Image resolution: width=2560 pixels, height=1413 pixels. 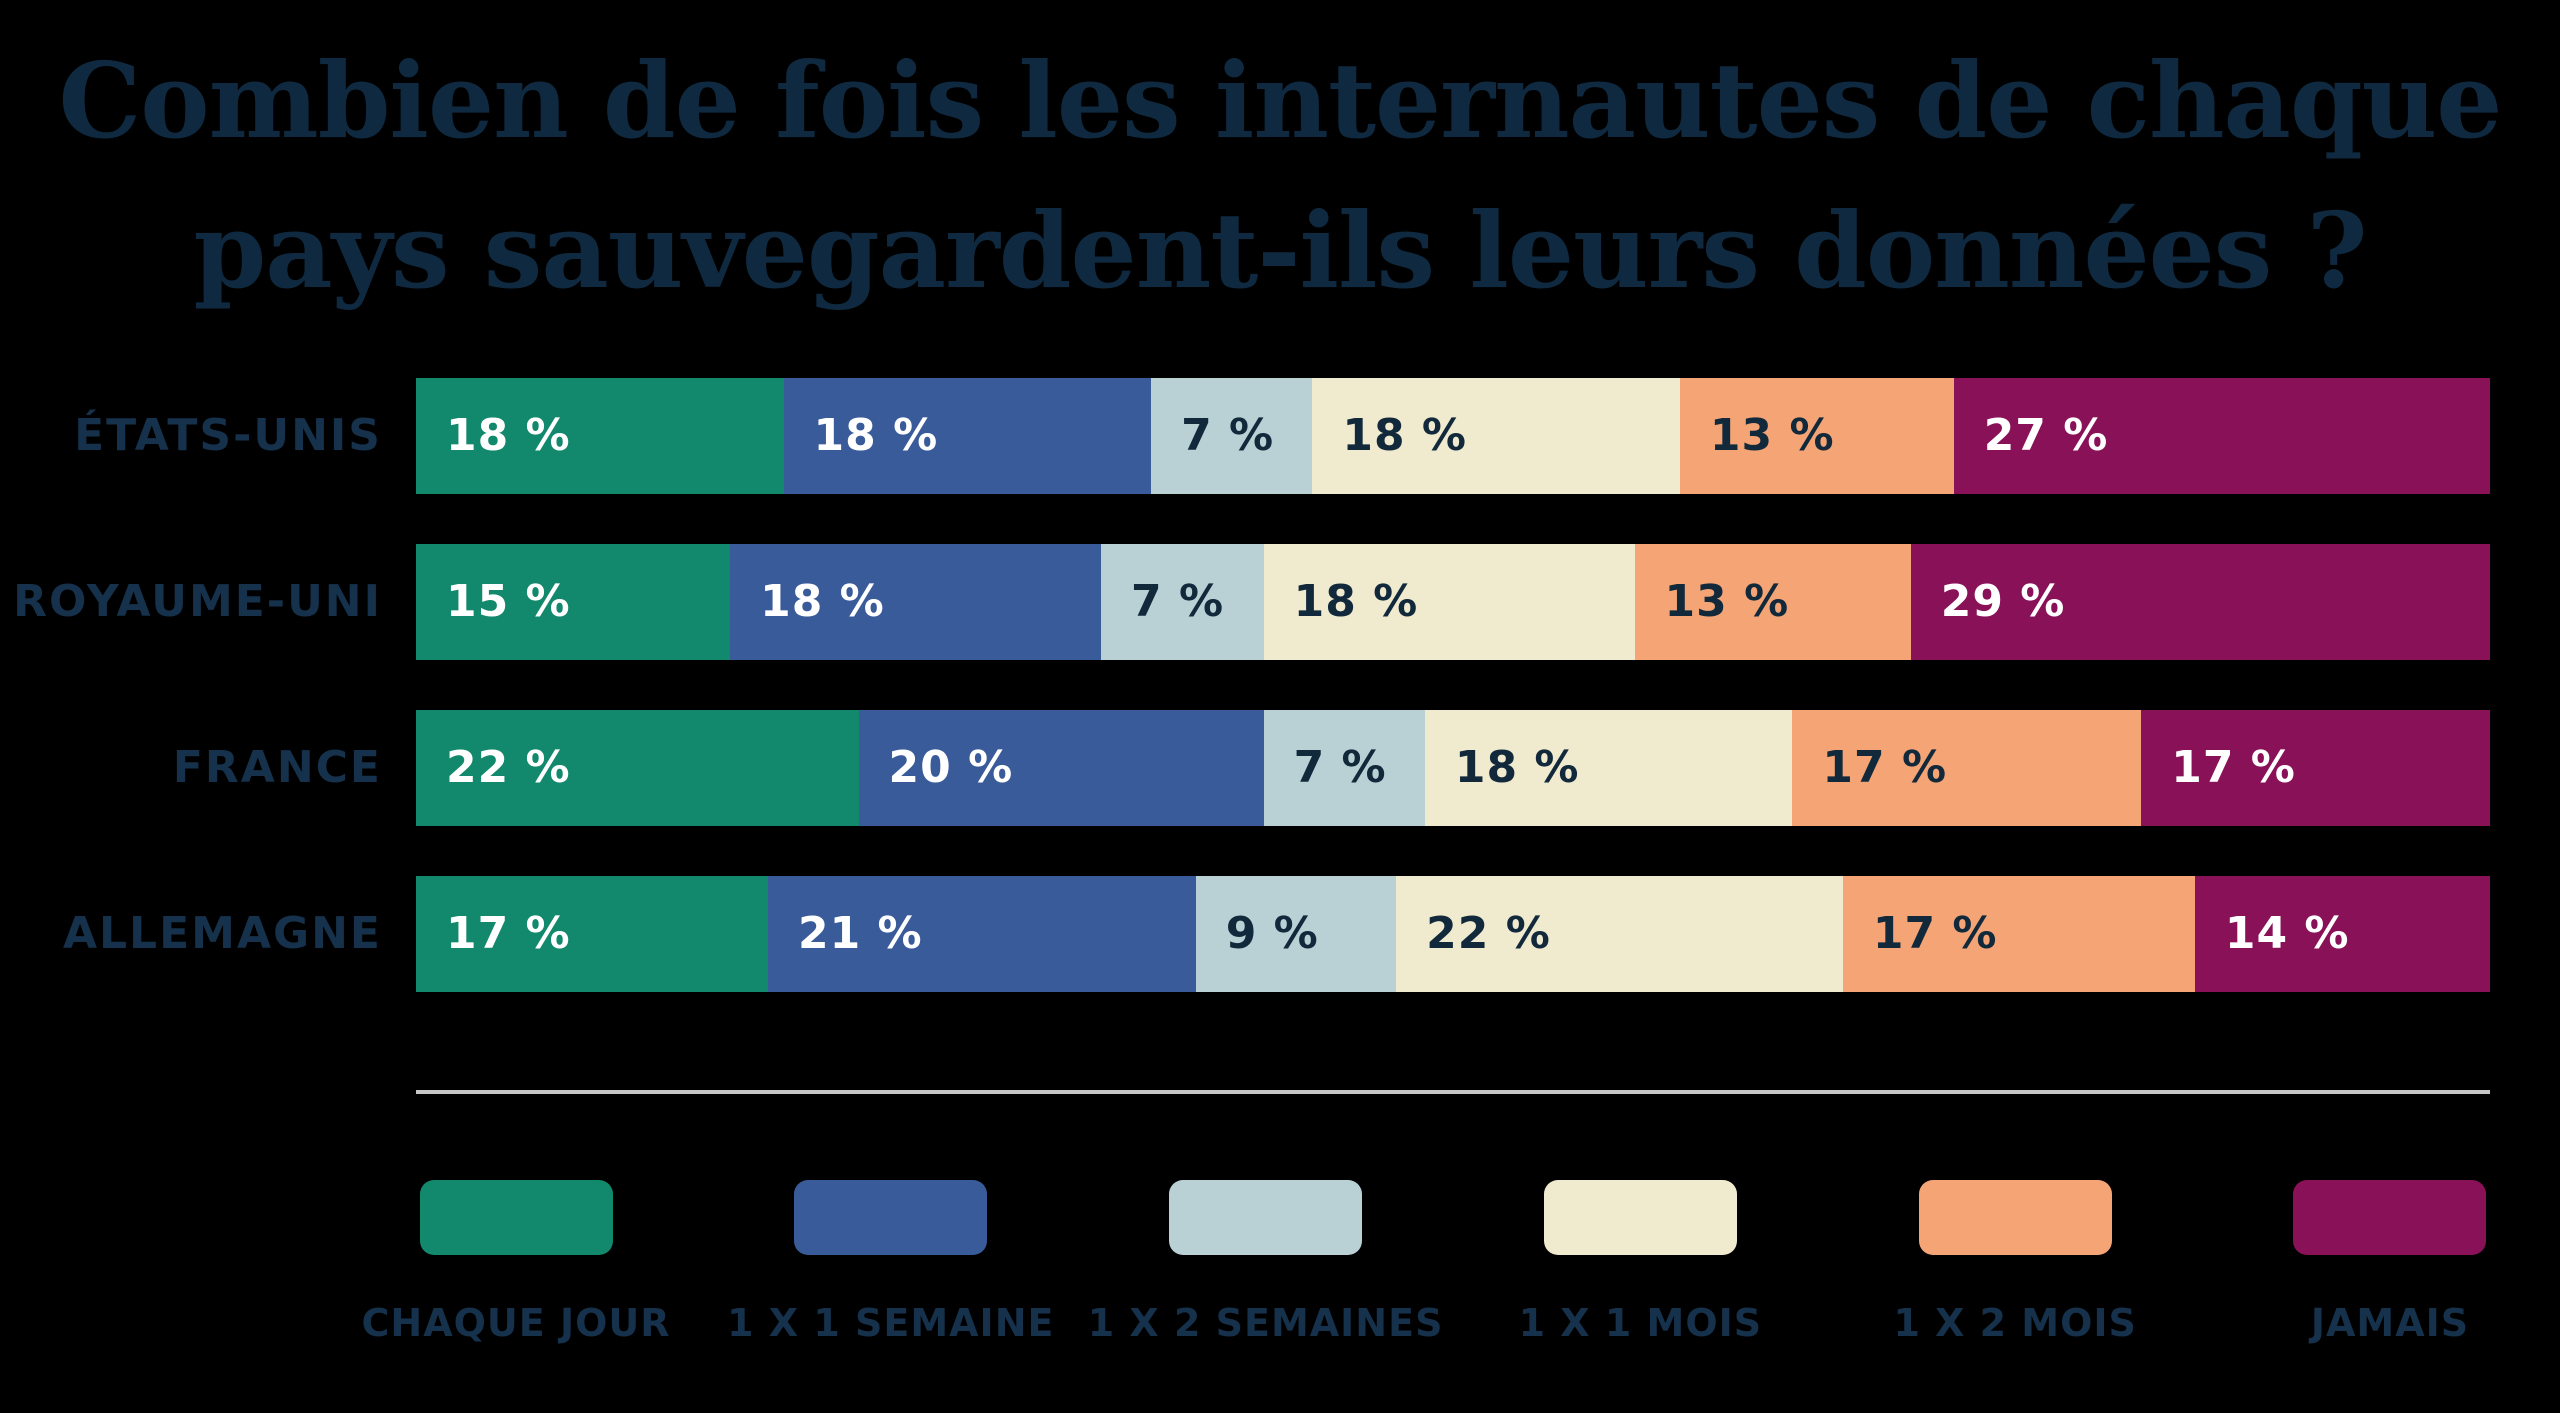 I want to click on legend-label: 1 X 2 SEMAINES, so click(x=1265, y=1322).